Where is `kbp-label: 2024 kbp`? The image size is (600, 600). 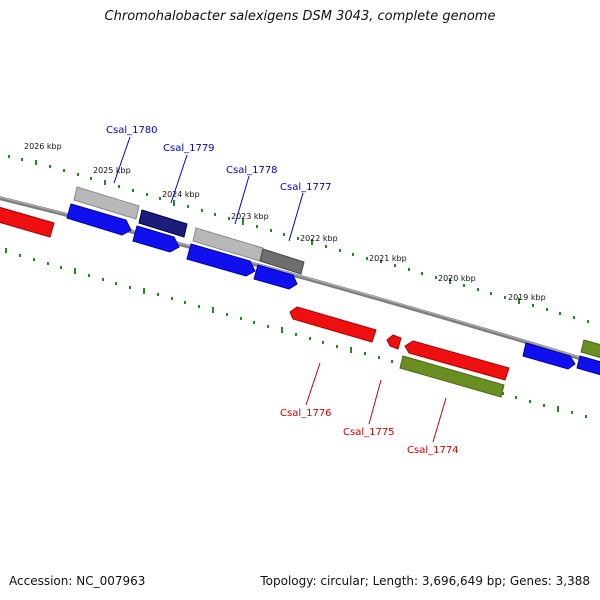
kbp-label: 2024 kbp is located at coordinates (181, 194).